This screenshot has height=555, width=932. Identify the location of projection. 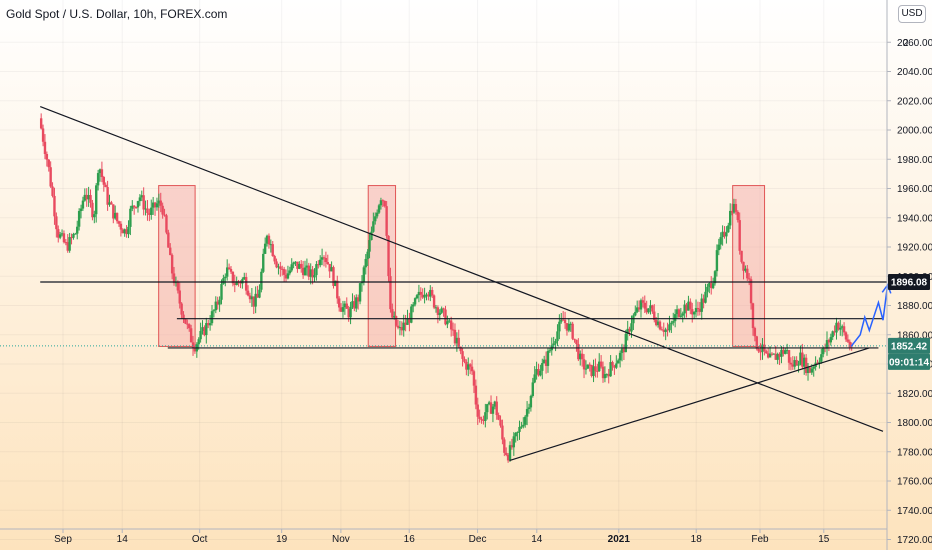
(871, 315).